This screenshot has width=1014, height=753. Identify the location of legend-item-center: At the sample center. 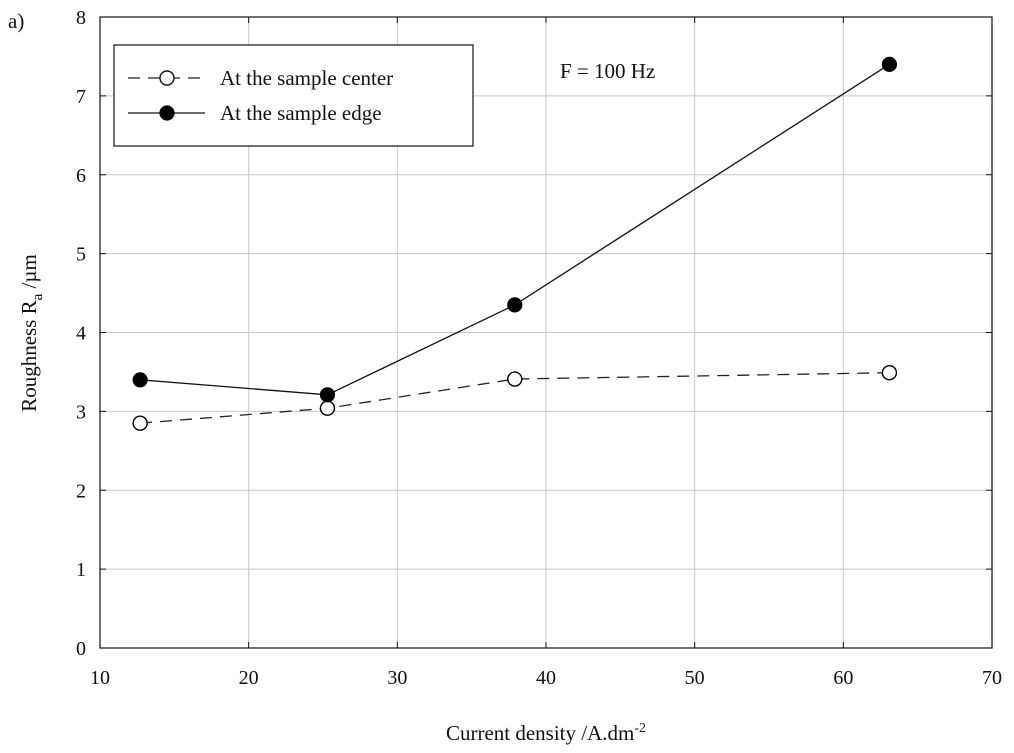
(260, 78).